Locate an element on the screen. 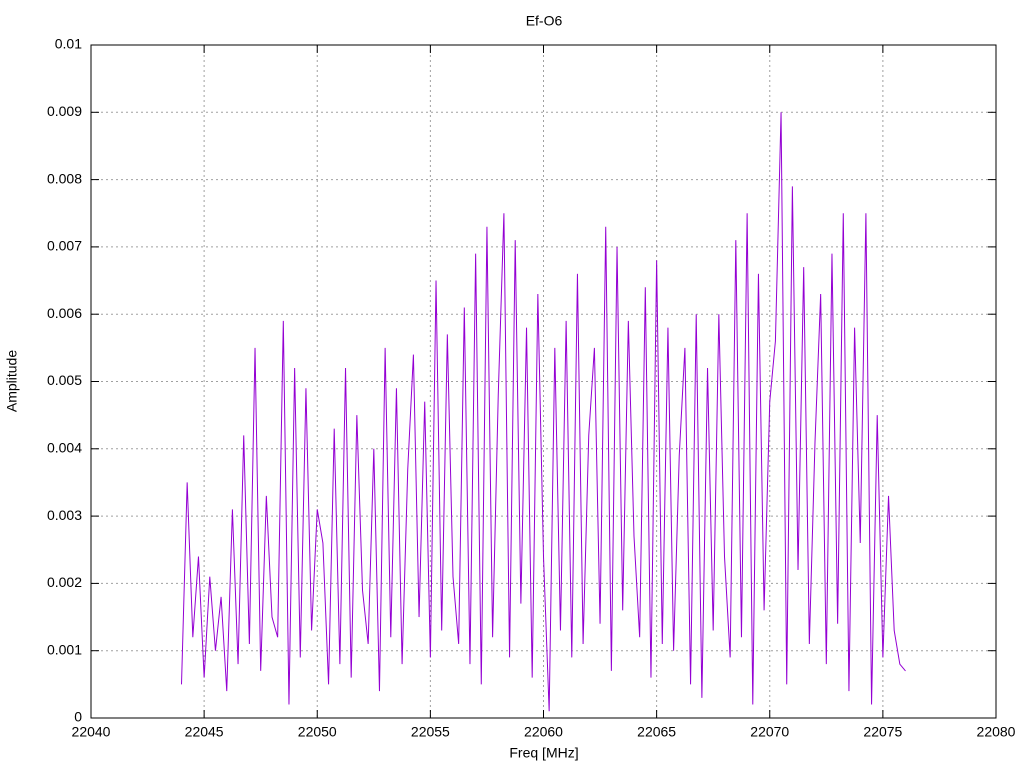 The height and width of the screenshot is (768, 1024). y-tick-label: 0.009 is located at coordinates (64, 111).